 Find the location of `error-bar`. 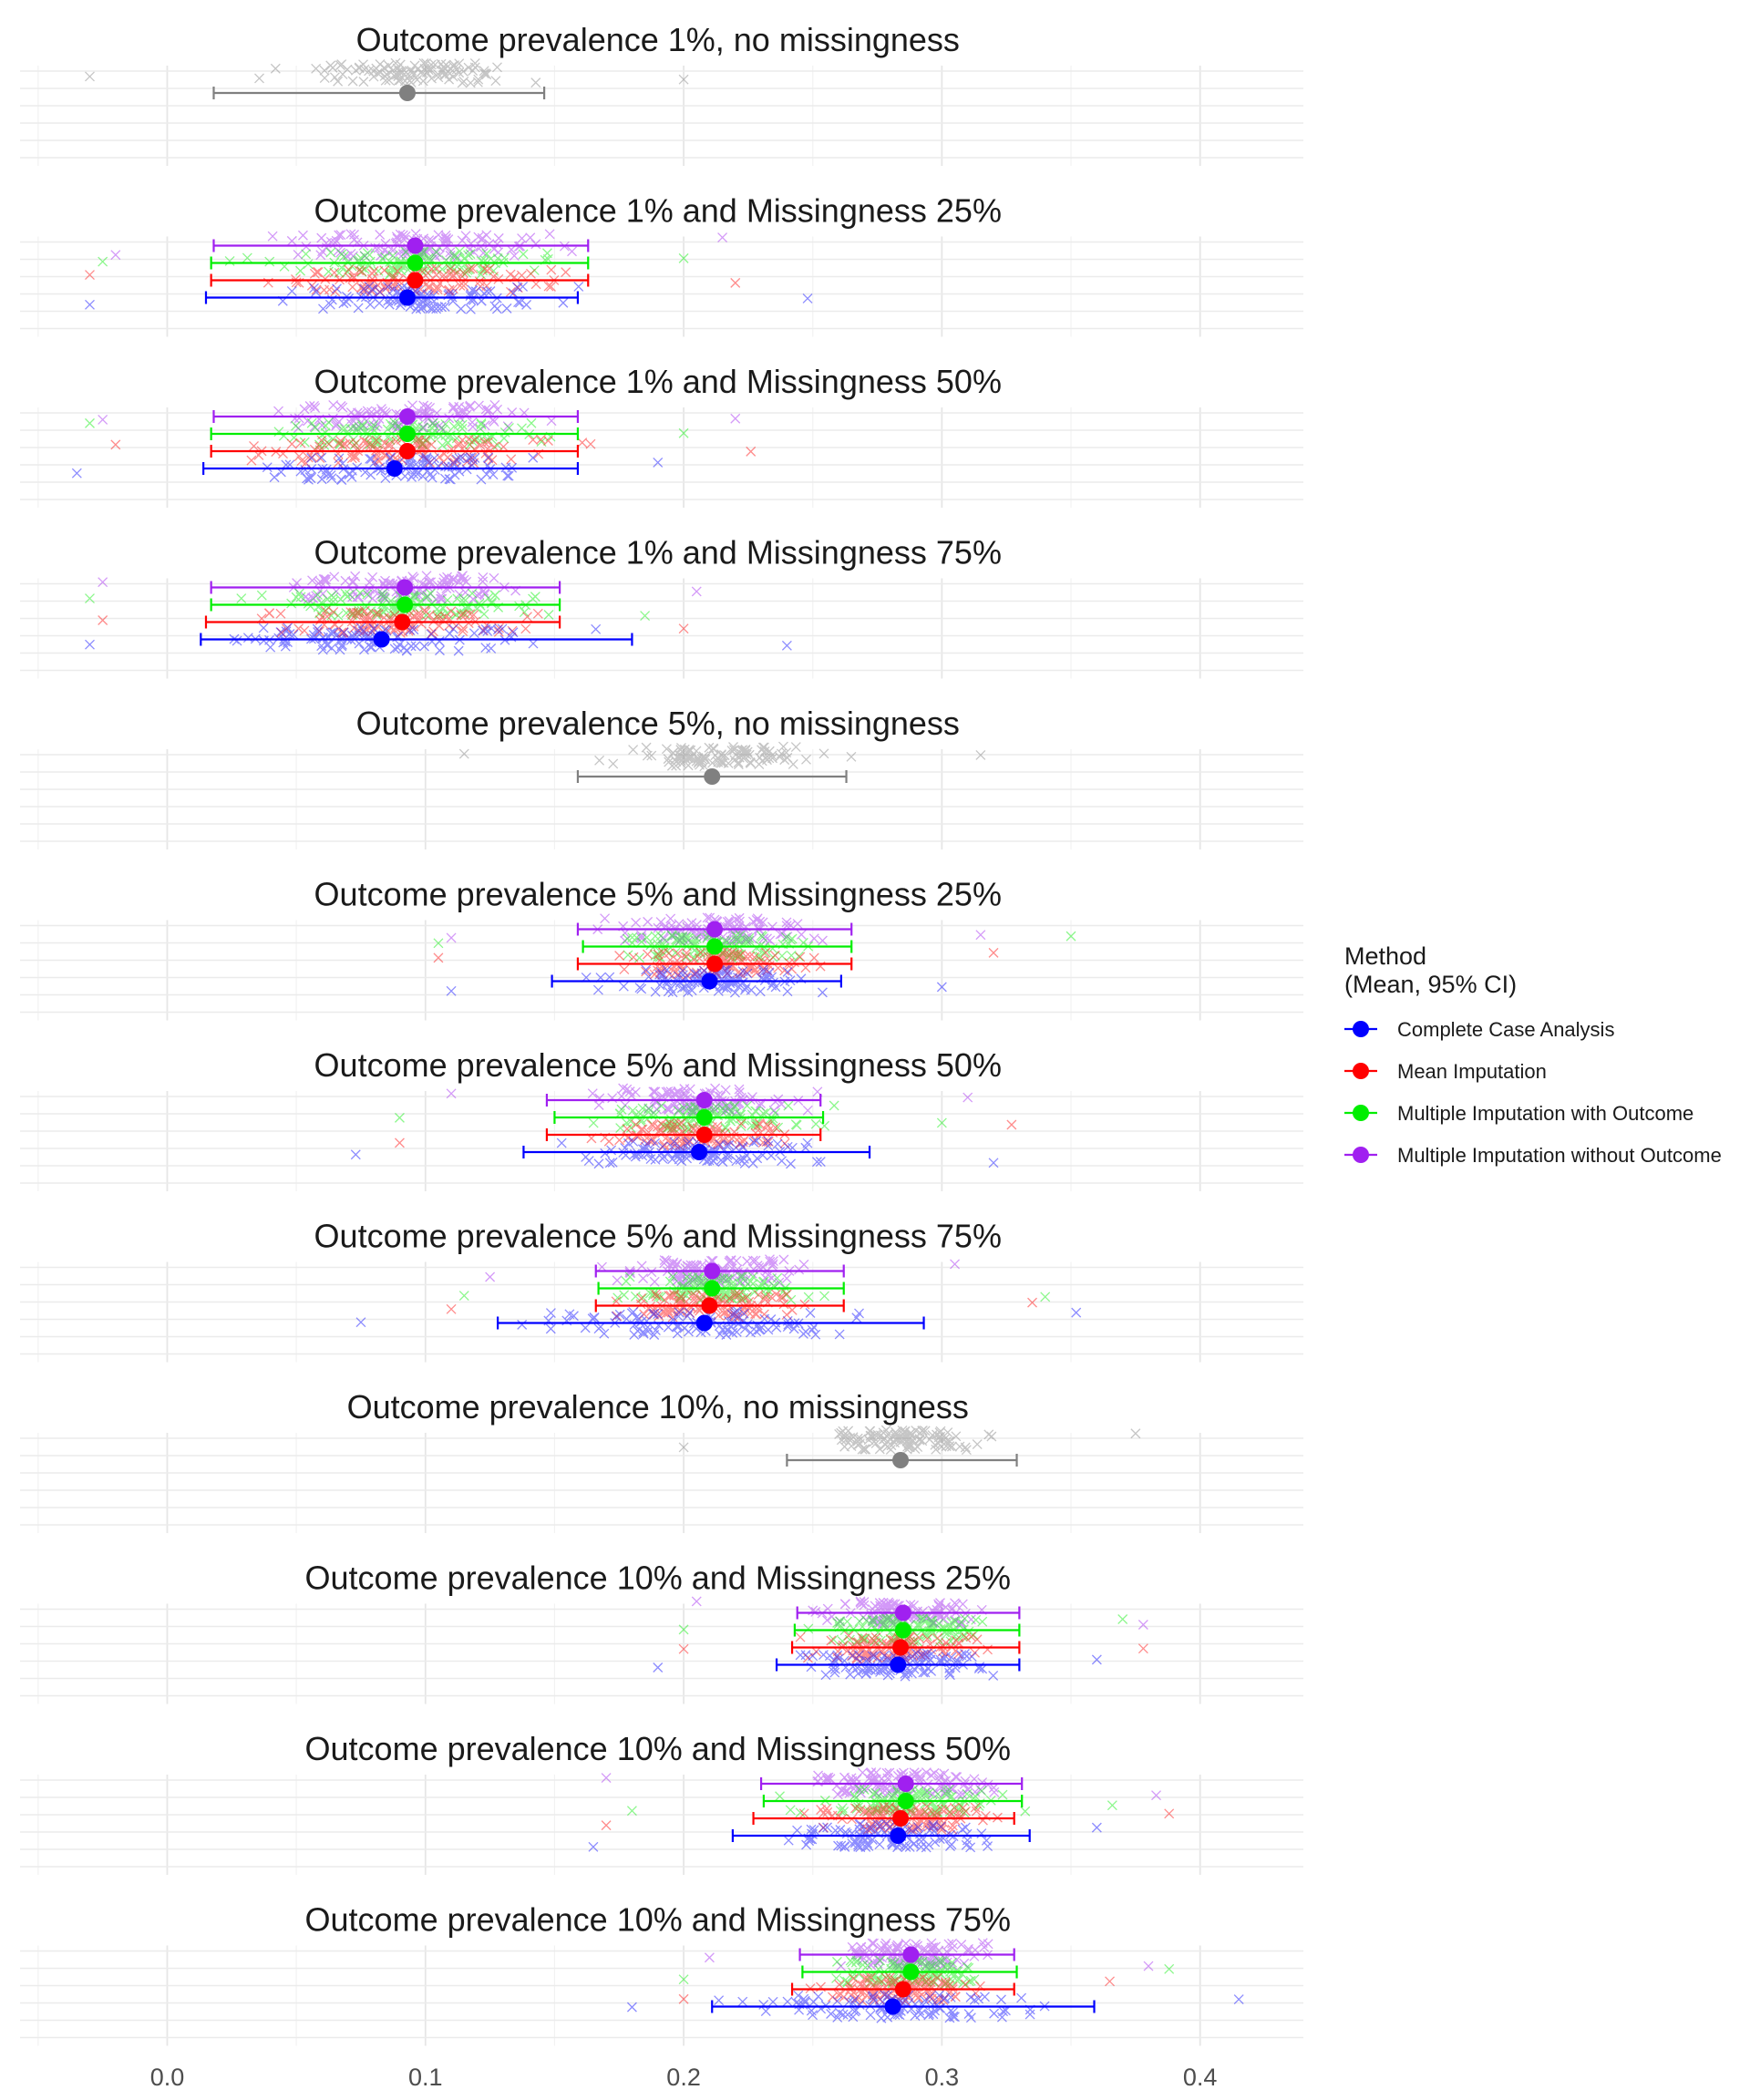

error-bar is located at coordinates (385, 604).